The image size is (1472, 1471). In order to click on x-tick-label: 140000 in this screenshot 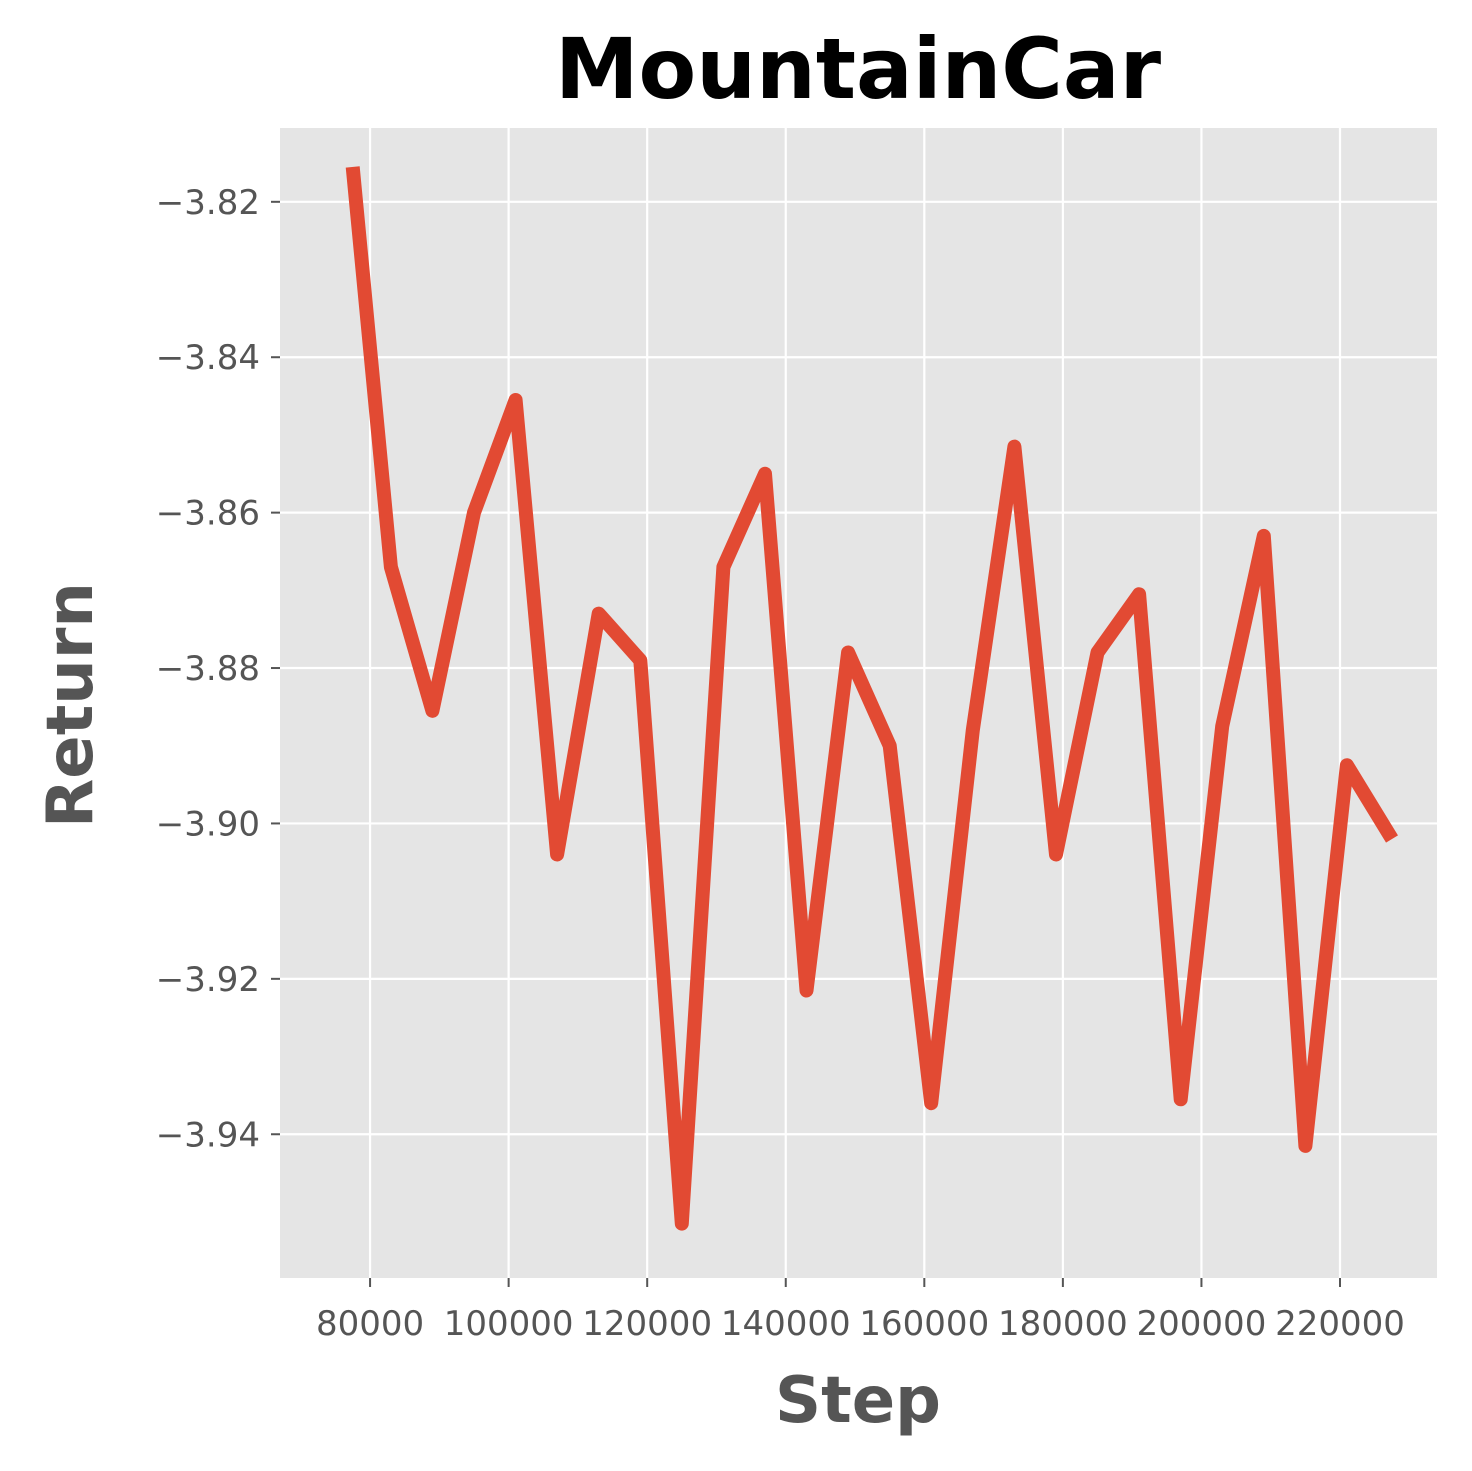, I will do `click(786, 1324)`.